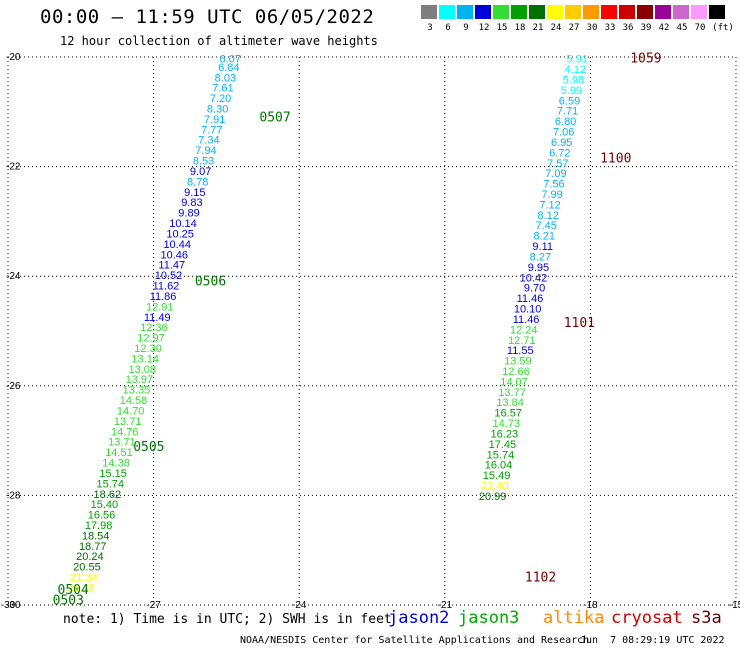  I want to click on data-point-label: 7.99, so click(551, 195).